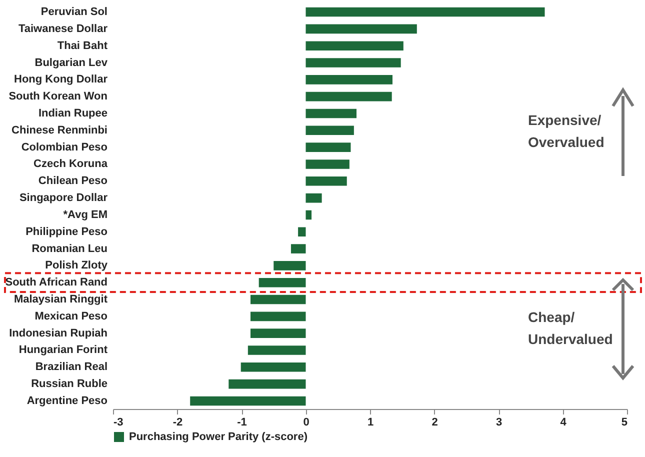  What do you see at coordinates (71, 367) in the screenshot?
I see `y-tick-label: Brazilian Real` at bounding box center [71, 367].